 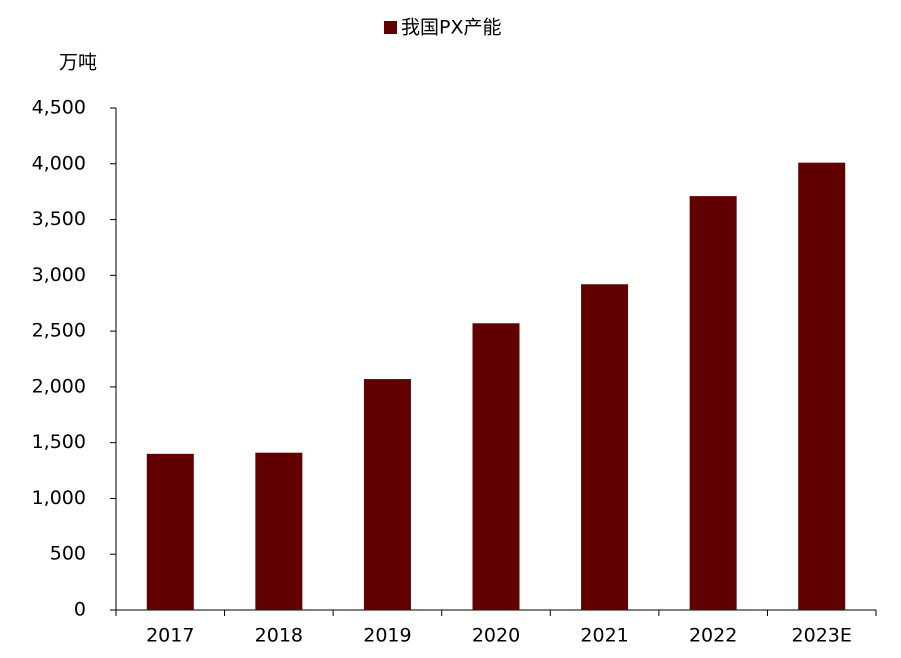 I want to click on y-tick-label: 3,500, so click(x=59, y=219).